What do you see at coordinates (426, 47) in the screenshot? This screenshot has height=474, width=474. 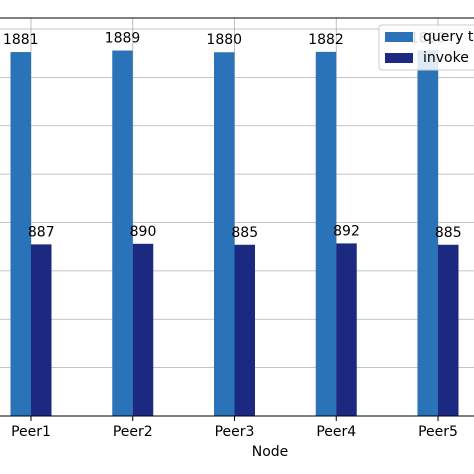 I see `legend: query t invoke` at bounding box center [426, 47].